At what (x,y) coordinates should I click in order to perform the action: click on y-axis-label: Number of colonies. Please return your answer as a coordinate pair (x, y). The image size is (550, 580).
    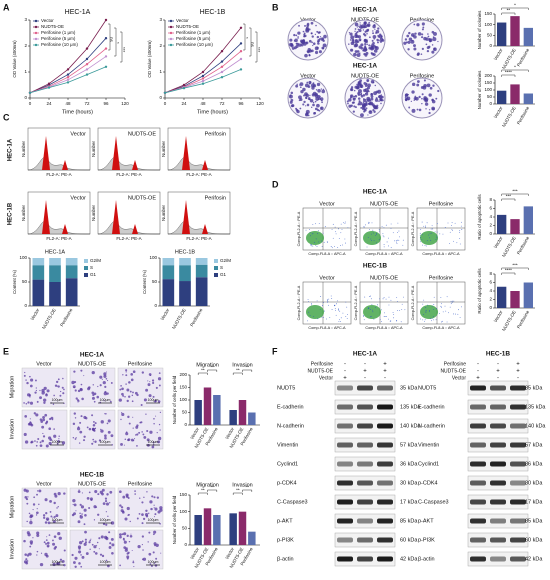
    Looking at the image, I should click on (479, 30).